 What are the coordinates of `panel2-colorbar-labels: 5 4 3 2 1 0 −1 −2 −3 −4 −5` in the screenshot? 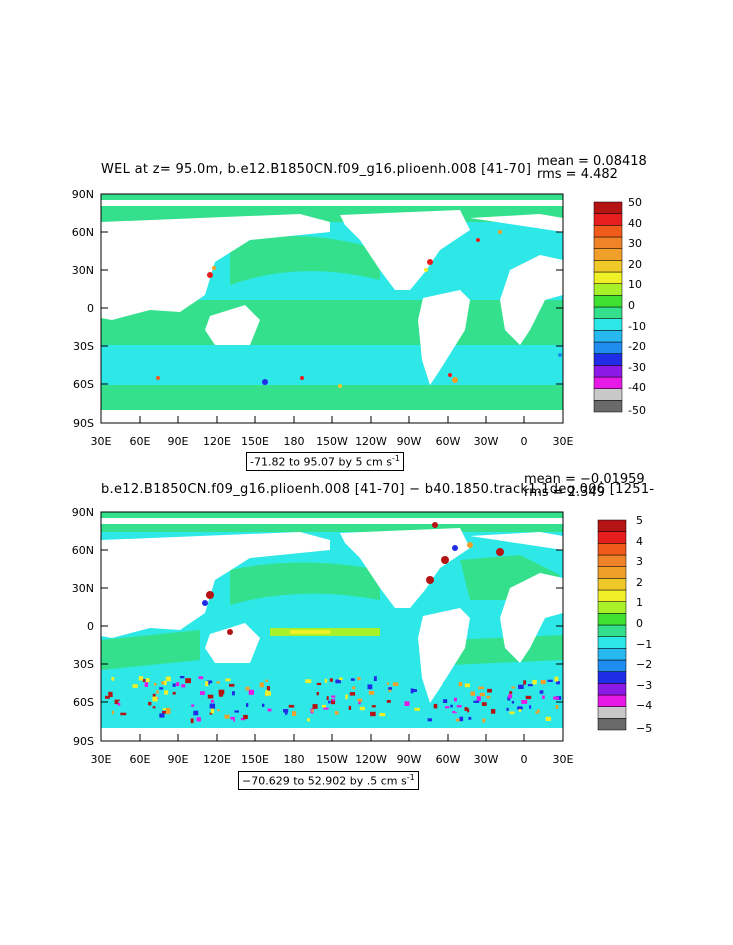 It's located at (644, 624).